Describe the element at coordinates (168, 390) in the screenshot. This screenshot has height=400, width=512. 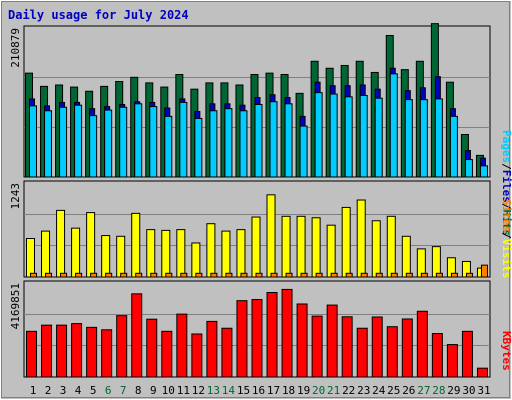
I see `x-tick-label: 10` at that location.